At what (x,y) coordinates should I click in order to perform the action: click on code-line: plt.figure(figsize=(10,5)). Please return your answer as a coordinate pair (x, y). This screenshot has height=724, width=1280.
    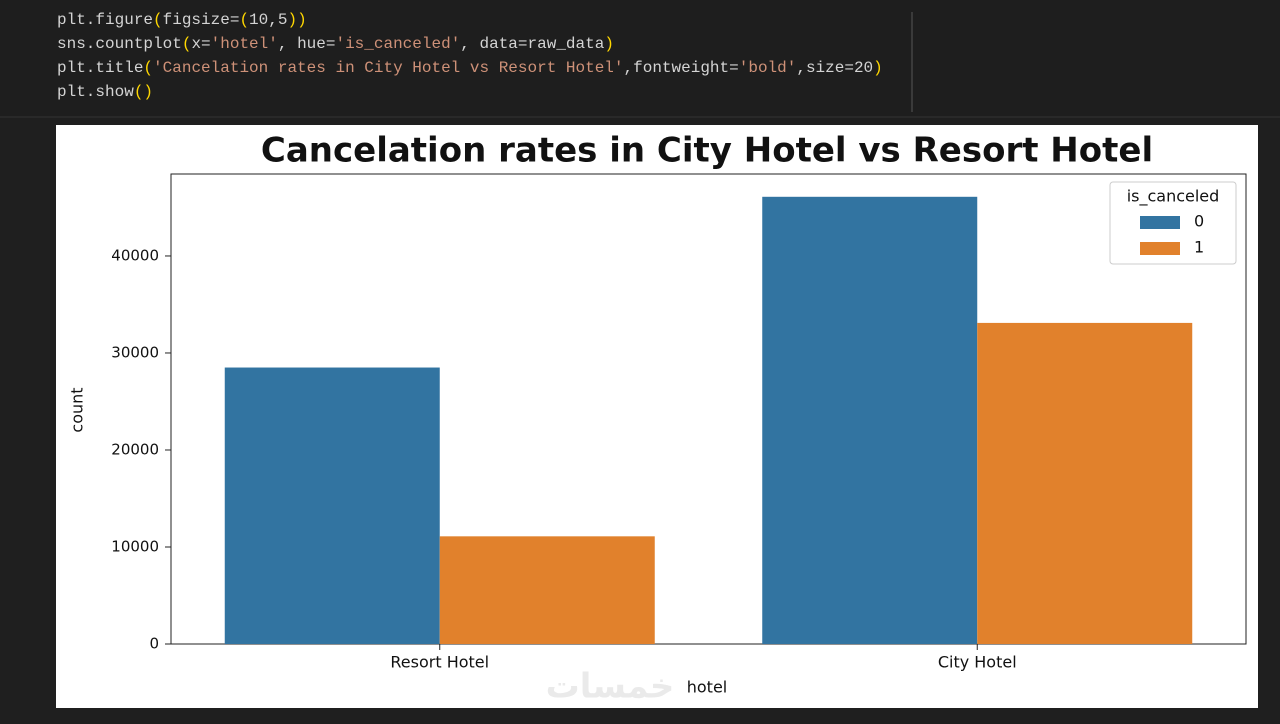
    Looking at the image, I should click on (182, 20).